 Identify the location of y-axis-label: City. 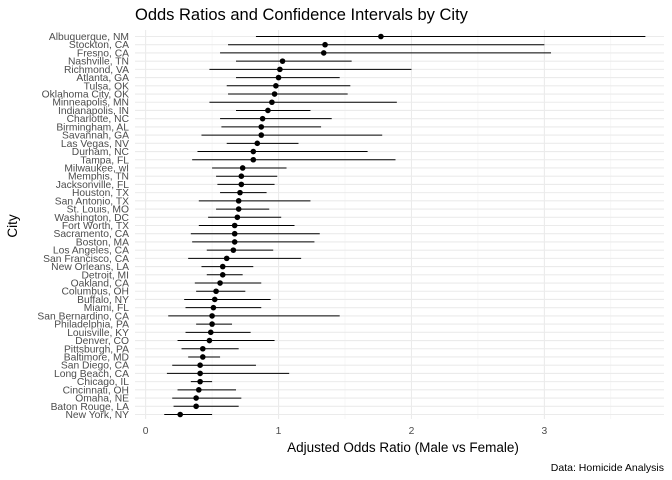
(12, 225).